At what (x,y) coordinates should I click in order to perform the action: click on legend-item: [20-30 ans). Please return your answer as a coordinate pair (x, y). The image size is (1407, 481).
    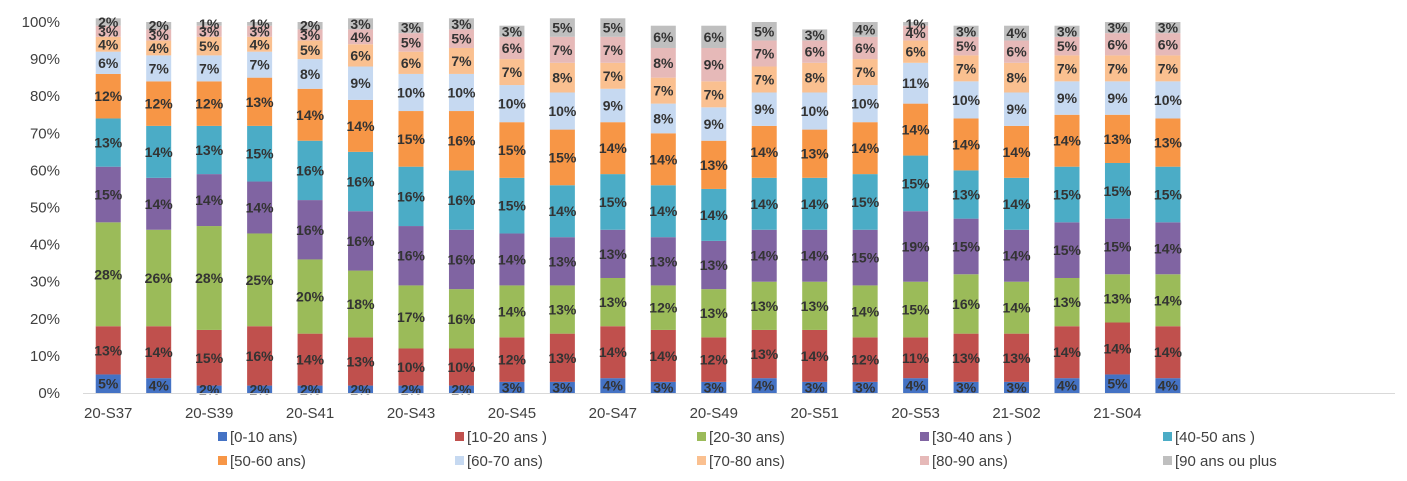
    Looking at the image, I should click on (741, 437).